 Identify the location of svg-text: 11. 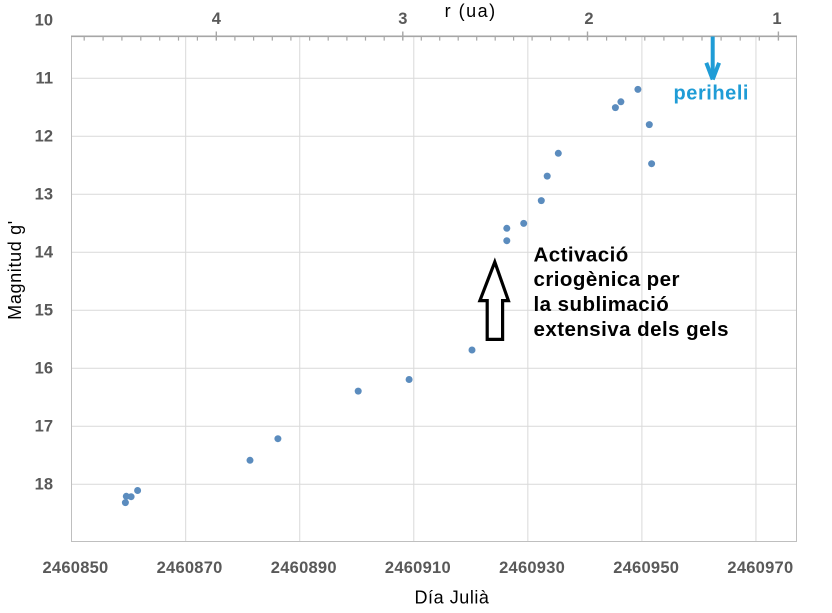
(44, 78).